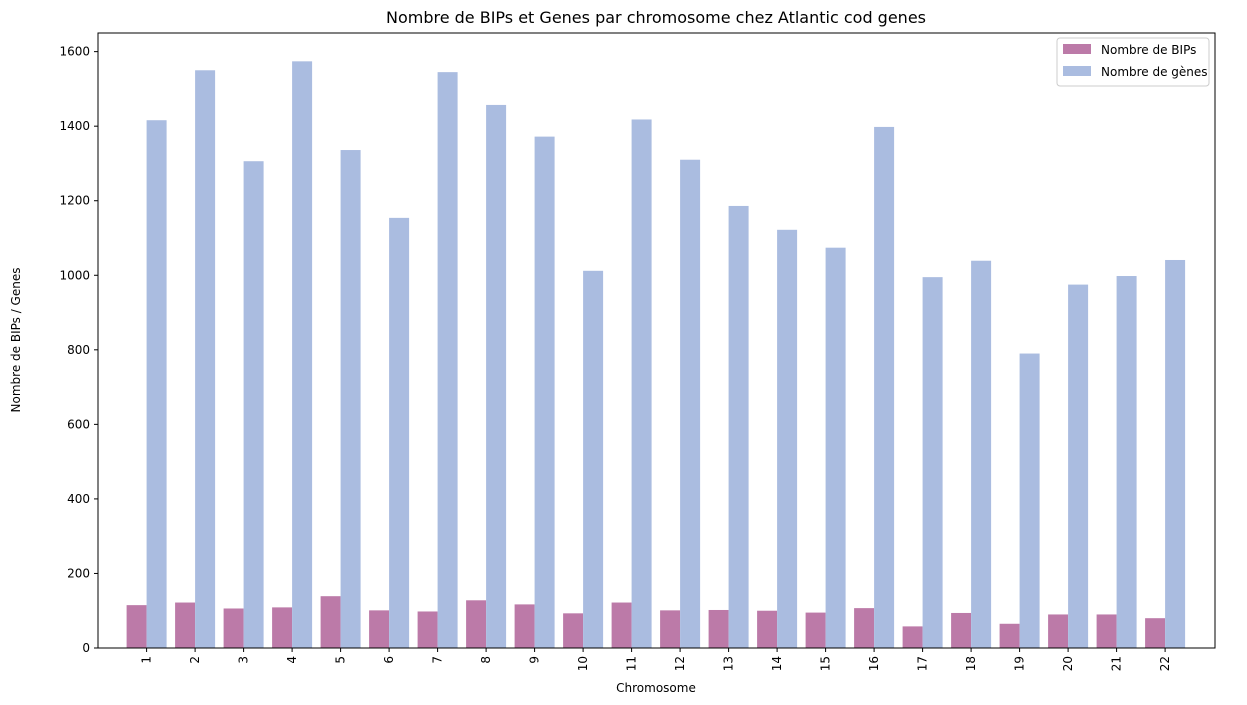 This screenshot has height=705, width=1247. I want to click on x-tick-label: 8, so click(486, 660).